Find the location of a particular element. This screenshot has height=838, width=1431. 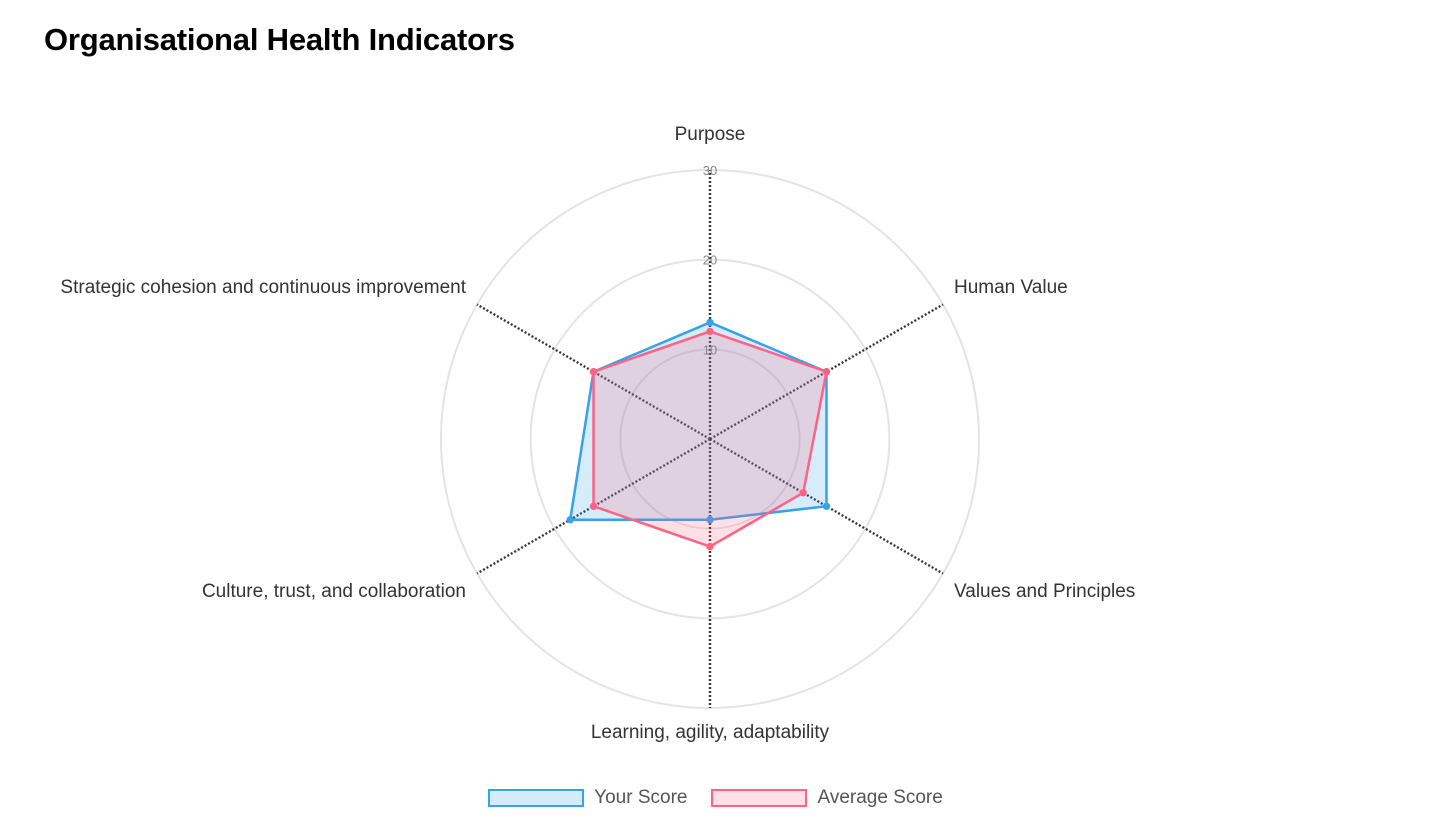

axis-line-culture-trust-and-collaboration is located at coordinates (593, 506).